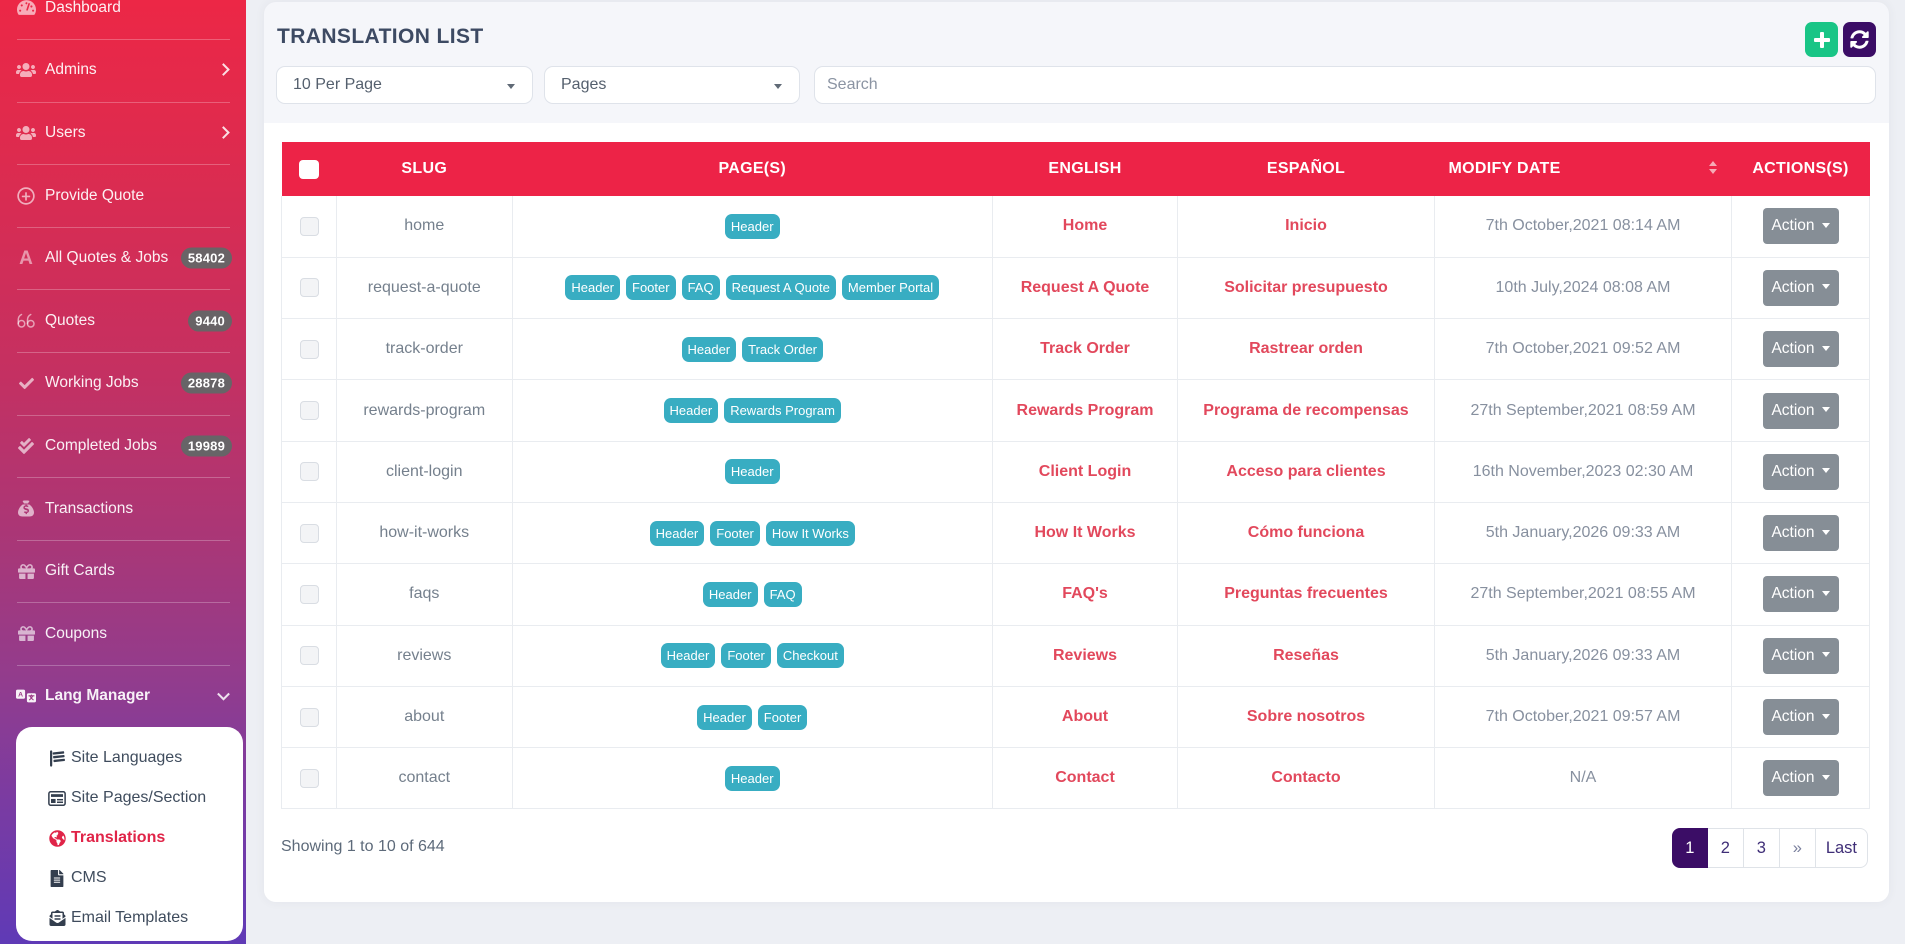 The image size is (1905, 944). Describe the element at coordinates (20, 695) in the screenshot. I see `svg-text: A` at that location.